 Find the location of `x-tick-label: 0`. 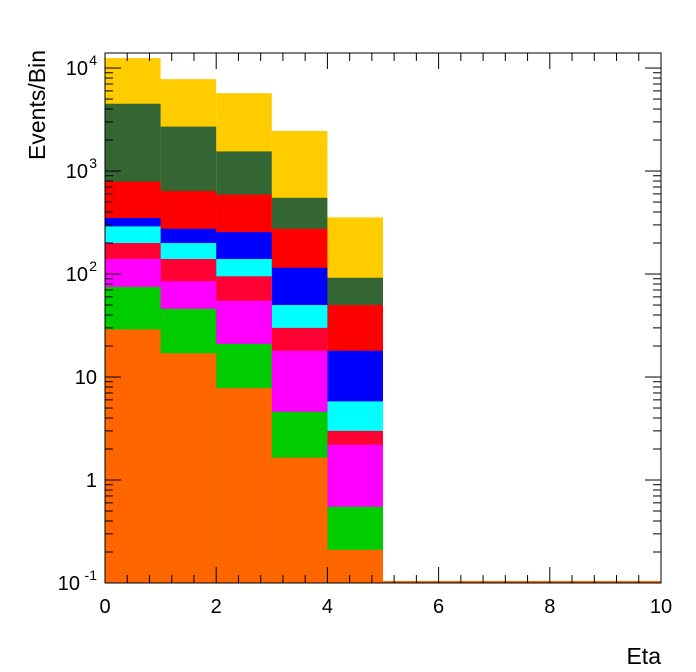

x-tick-label: 0 is located at coordinates (104, 607).